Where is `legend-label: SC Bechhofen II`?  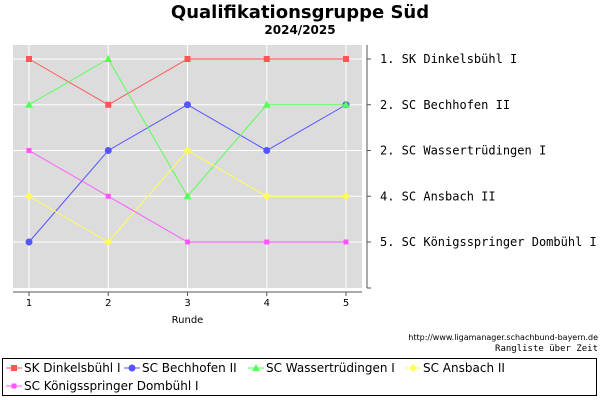
legend-label: SC Bechhofen II is located at coordinates (189, 368).